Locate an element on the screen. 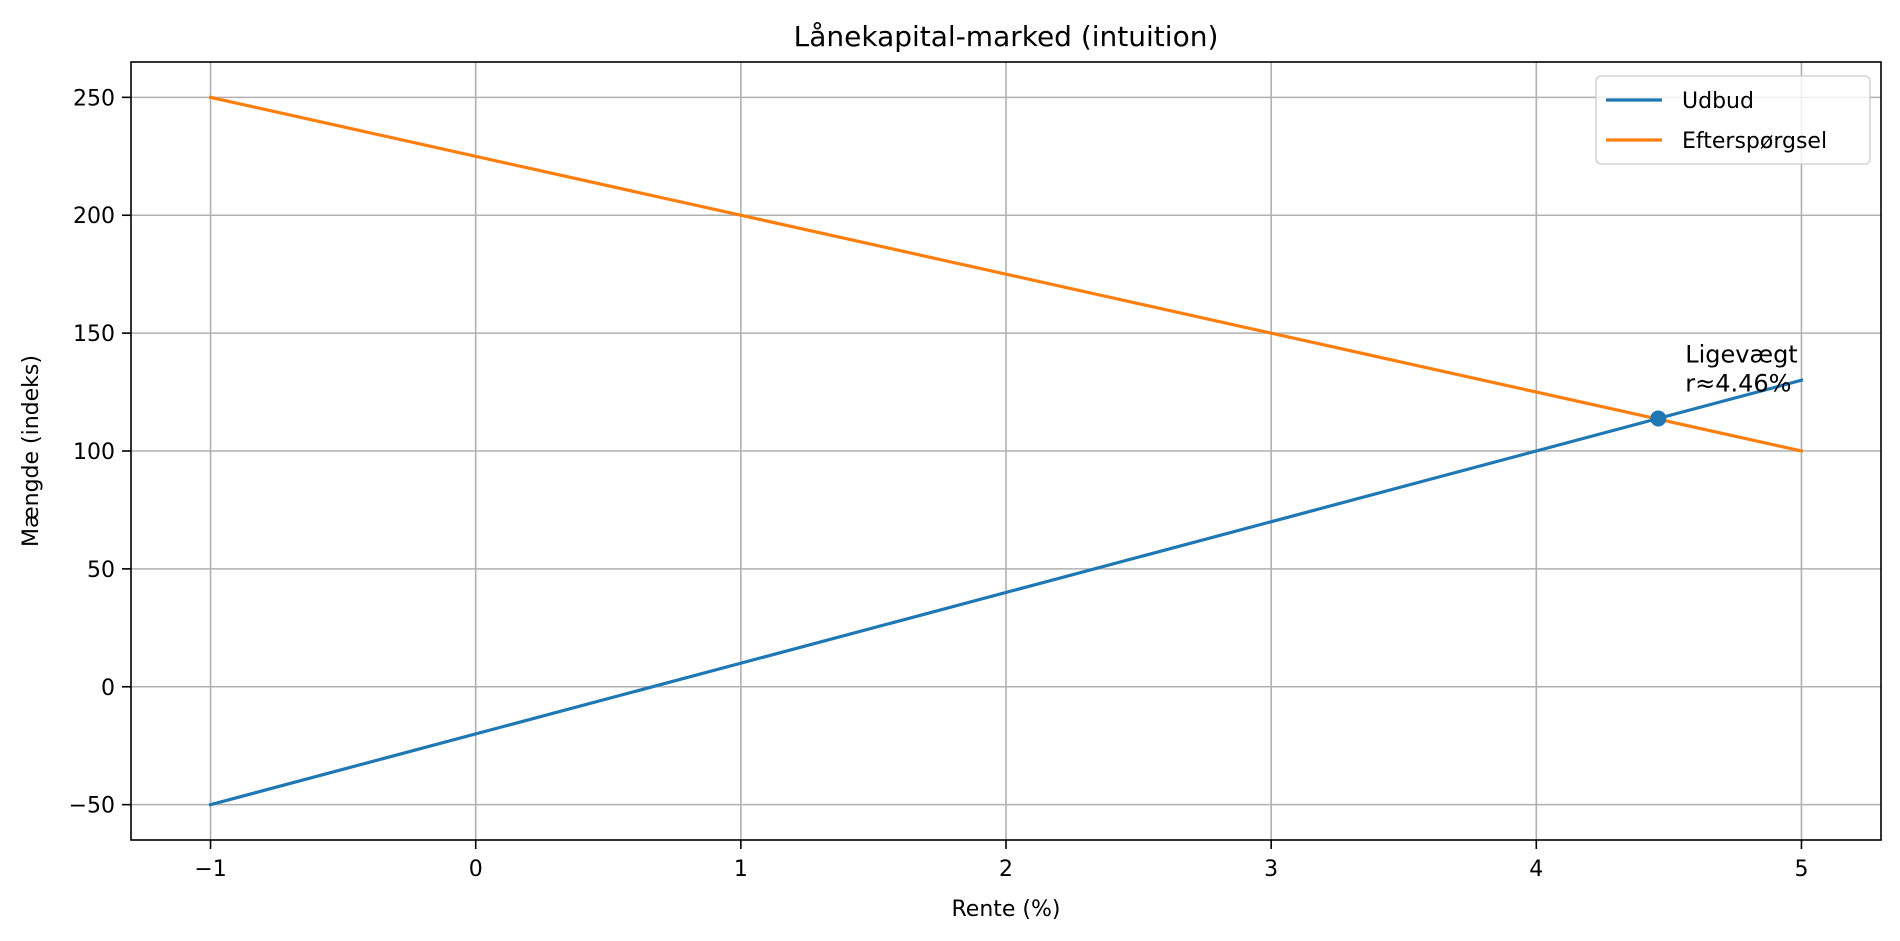 The height and width of the screenshot is (941, 1900). y-tick-label: 200 is located at coordinates (94, 216).